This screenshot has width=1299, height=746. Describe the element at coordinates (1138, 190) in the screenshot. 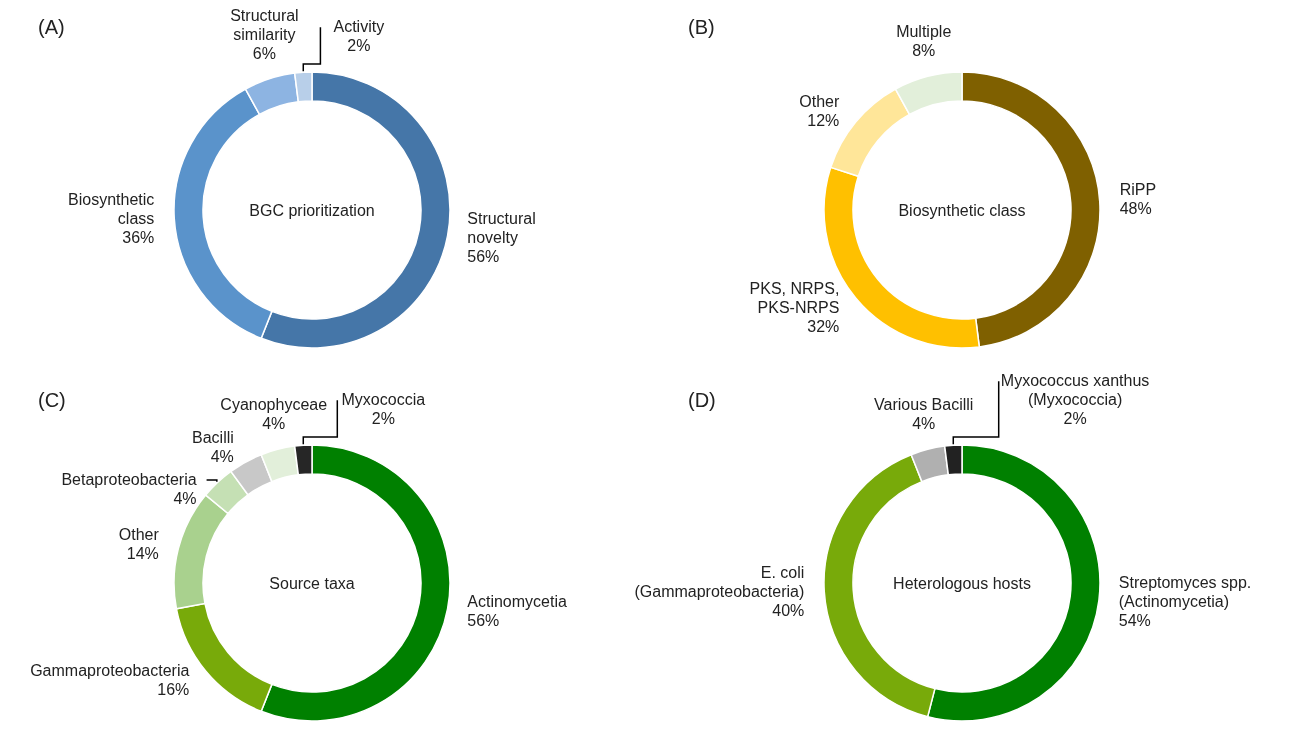

I see `slice-label: RiPP` at that location.